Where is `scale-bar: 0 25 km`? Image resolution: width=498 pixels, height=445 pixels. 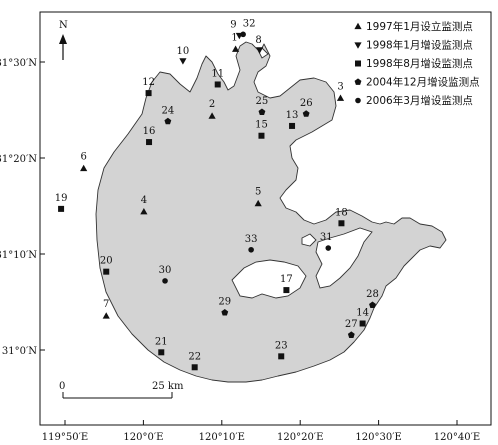 scale-bar: 0 25 km is located at coordinates (121, 390).